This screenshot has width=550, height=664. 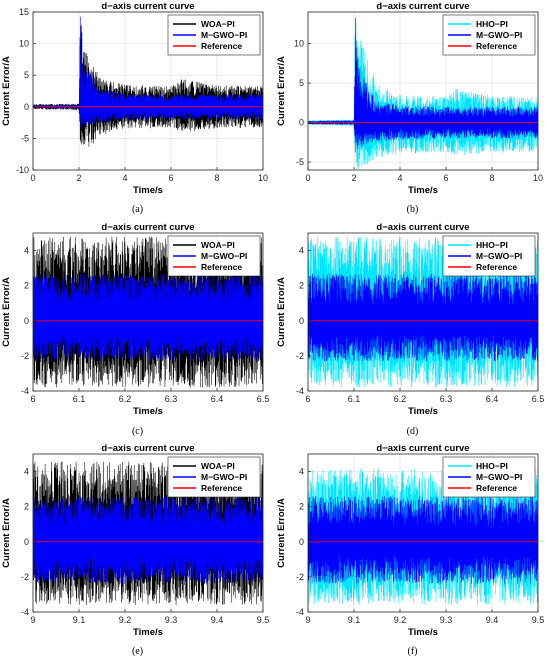 I want to click on x-tick-label: 9.1, so click(x=79, y=620).